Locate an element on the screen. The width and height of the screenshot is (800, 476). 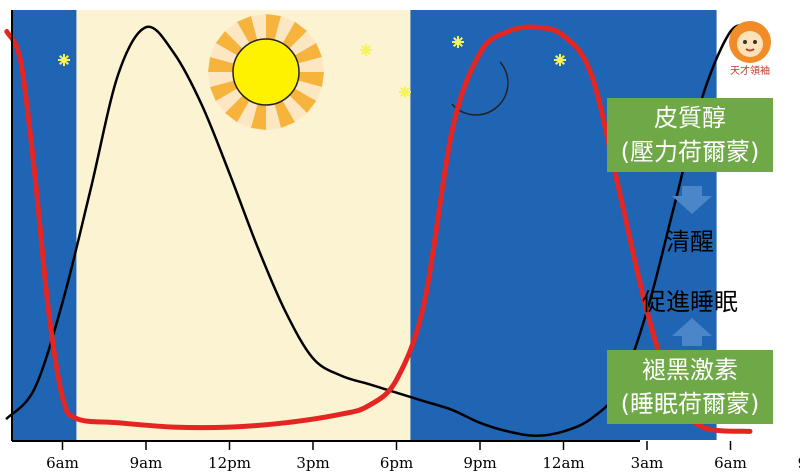
x-tick-label: 6pm is located at coordinates (396, 463).